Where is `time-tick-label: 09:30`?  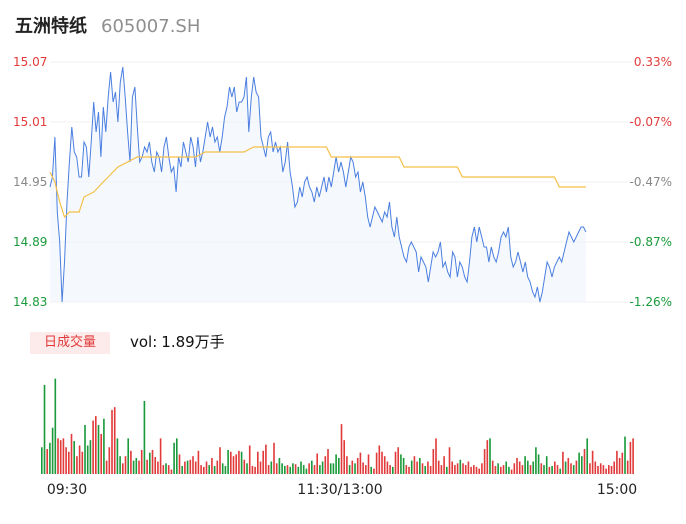 time-tick-label: 09:30 is located at coordinates (67, 490).